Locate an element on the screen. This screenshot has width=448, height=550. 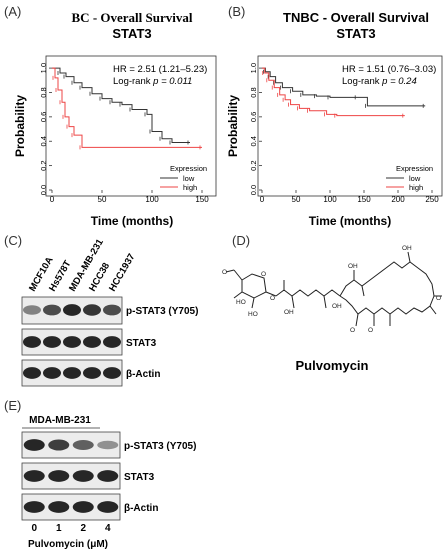
blot-c-label-actin: β-Actin is located at coordinates (143, 374).